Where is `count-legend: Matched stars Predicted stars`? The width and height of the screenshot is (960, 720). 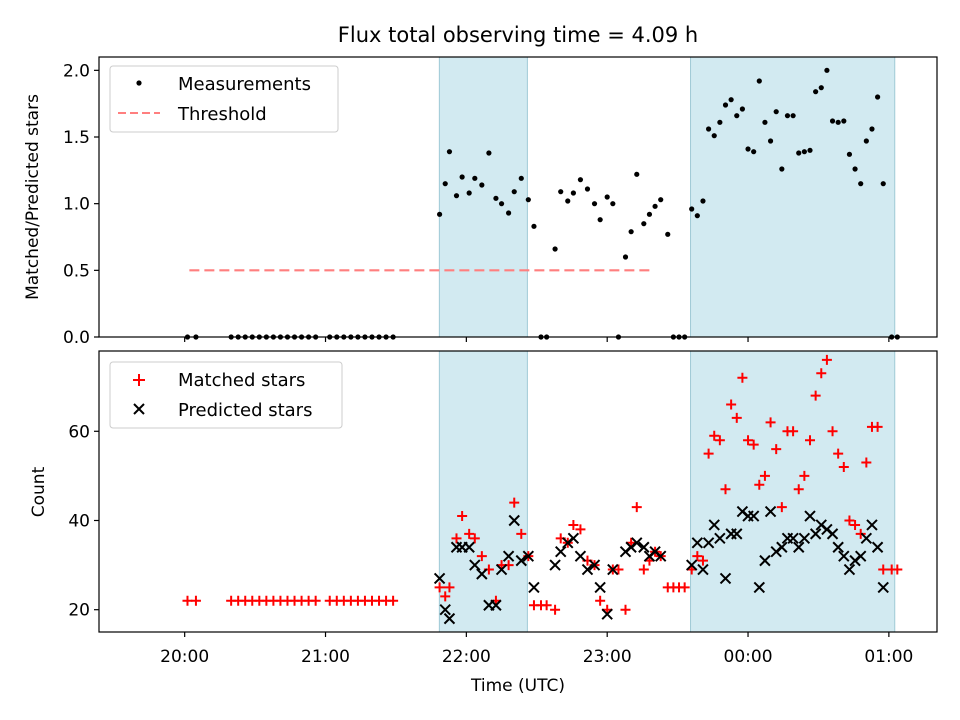
count-legend: Matched stars Predicted stars is located at coordinates (226, 395).